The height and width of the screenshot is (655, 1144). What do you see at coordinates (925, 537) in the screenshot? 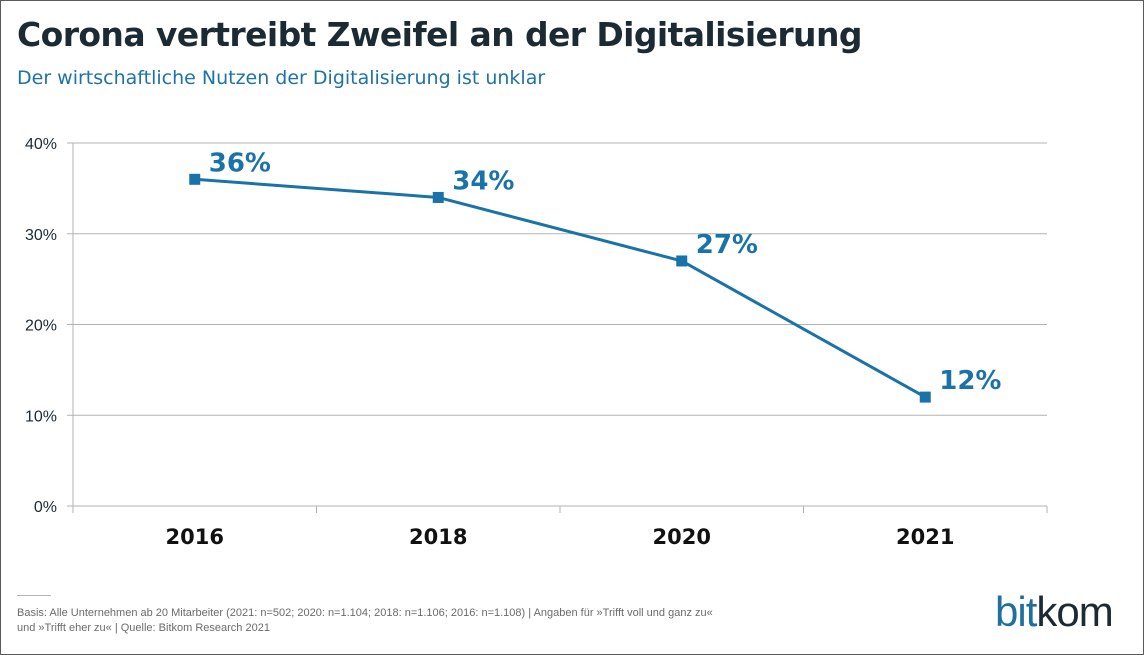
I see `x-tick-label: 2021` at bounding box center [925, 537].